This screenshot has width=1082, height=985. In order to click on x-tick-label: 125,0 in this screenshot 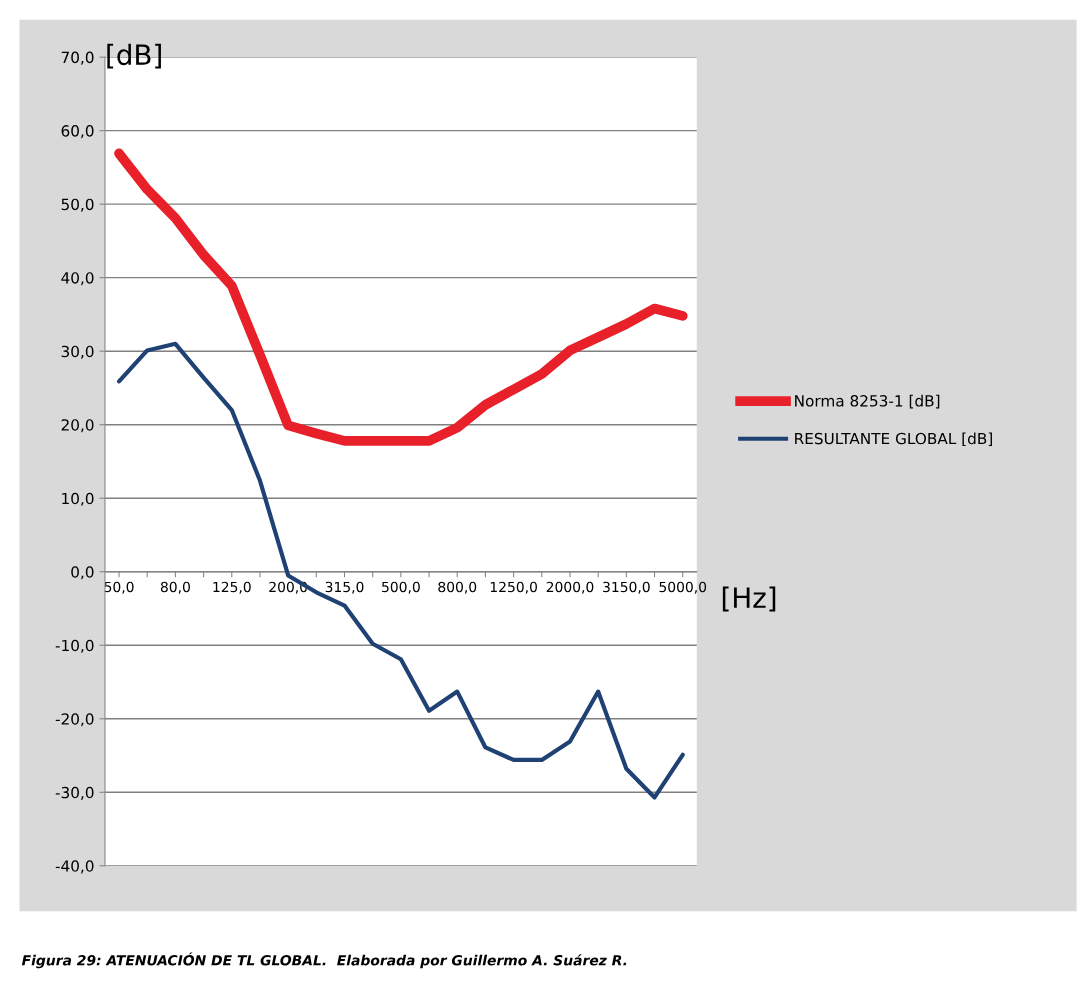, I will do `click(232, 587)`.